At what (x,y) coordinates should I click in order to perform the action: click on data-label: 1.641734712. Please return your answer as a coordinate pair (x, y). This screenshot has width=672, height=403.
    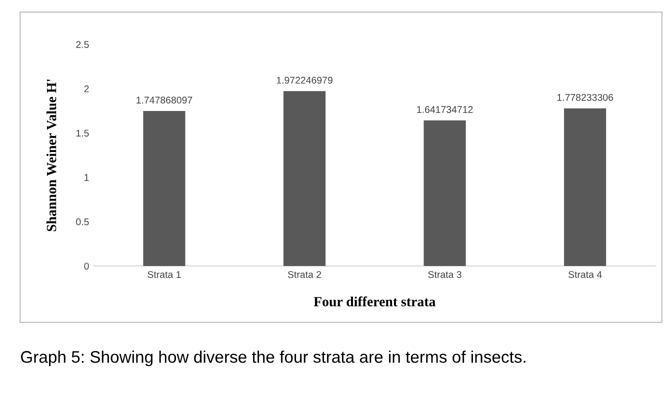
    Looking at the image, I should click on (445, 109).